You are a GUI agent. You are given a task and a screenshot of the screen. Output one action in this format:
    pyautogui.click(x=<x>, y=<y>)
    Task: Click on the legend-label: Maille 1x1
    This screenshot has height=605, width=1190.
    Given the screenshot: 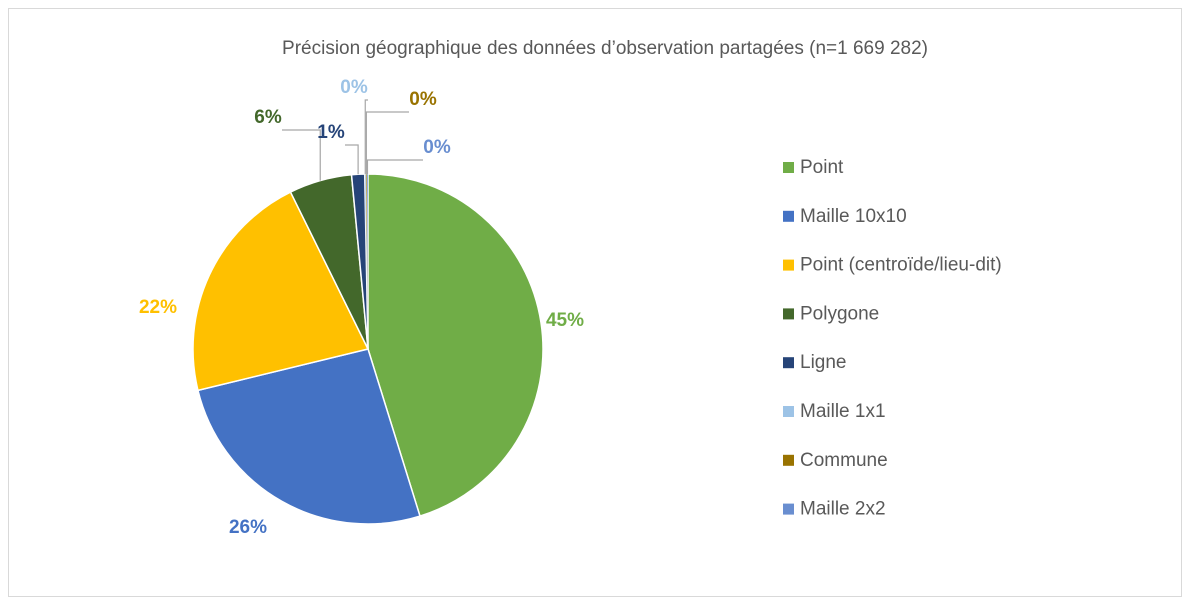 What is the action you would take?
    pyautogui.click(x=843, y=411)
    